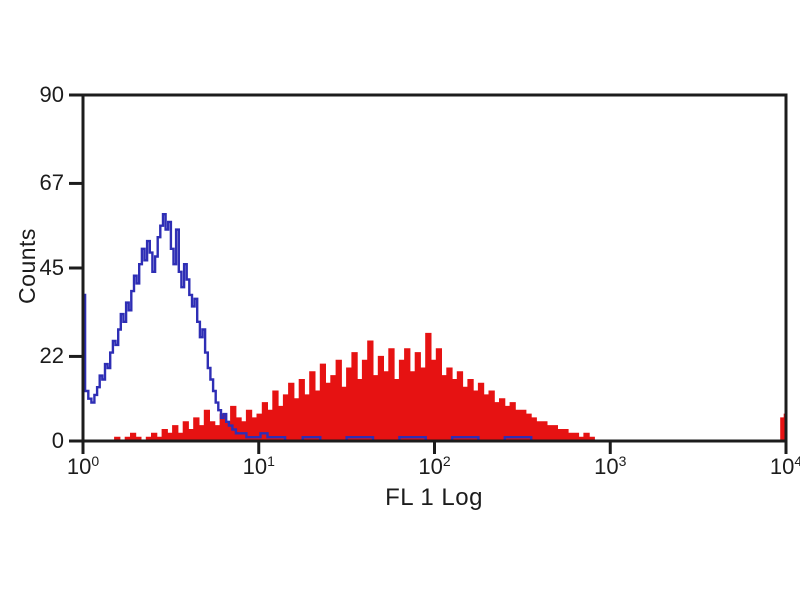 The height and width of the screenshot is (600, 800). I want to click on x-tick-label: 10³, so click(610, 466).